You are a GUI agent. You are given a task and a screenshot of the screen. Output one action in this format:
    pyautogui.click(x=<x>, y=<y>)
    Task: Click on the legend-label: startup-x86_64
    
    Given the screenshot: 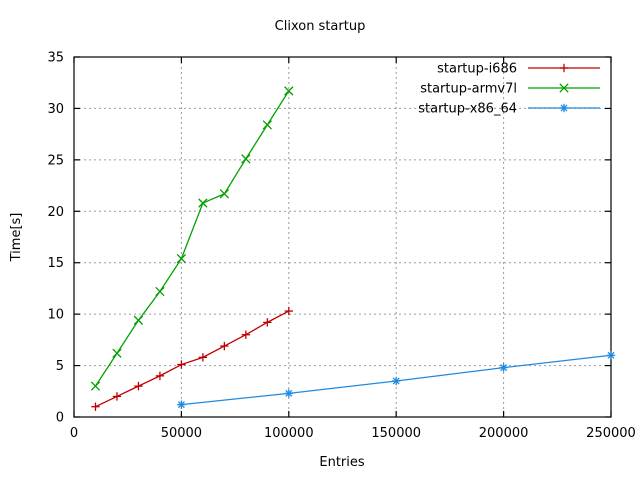 What is the action you would take?
    pyautogui.click(x=467, y=109)
    